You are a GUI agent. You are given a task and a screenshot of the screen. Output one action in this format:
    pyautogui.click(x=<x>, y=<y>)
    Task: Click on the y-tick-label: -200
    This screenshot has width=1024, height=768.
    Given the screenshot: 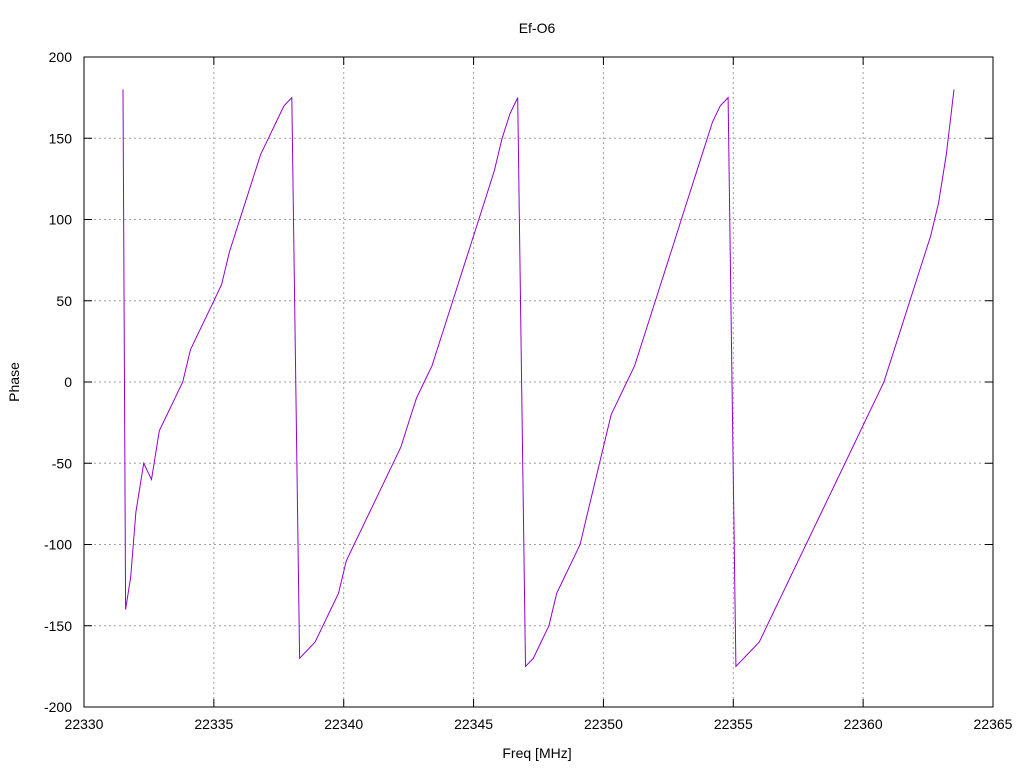 What is the action you would take?
    pyautogui.click(x=58, y=707)
    